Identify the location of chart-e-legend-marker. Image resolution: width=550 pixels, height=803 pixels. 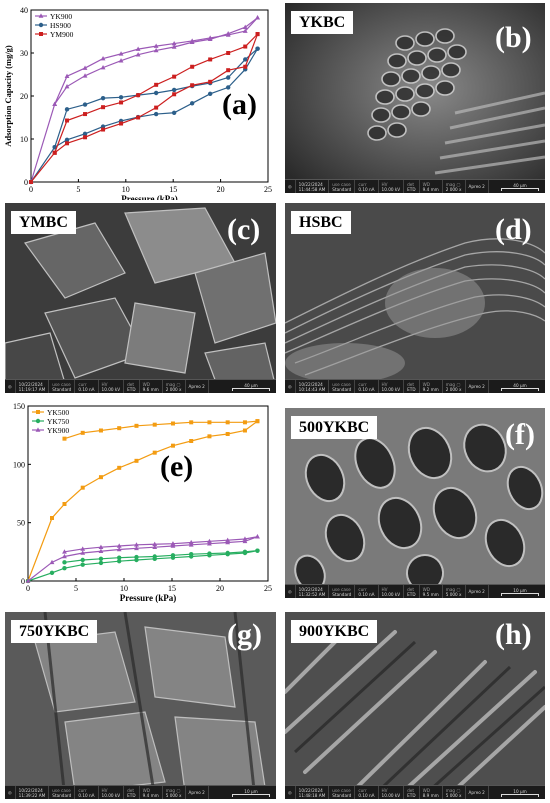
(38, 429).